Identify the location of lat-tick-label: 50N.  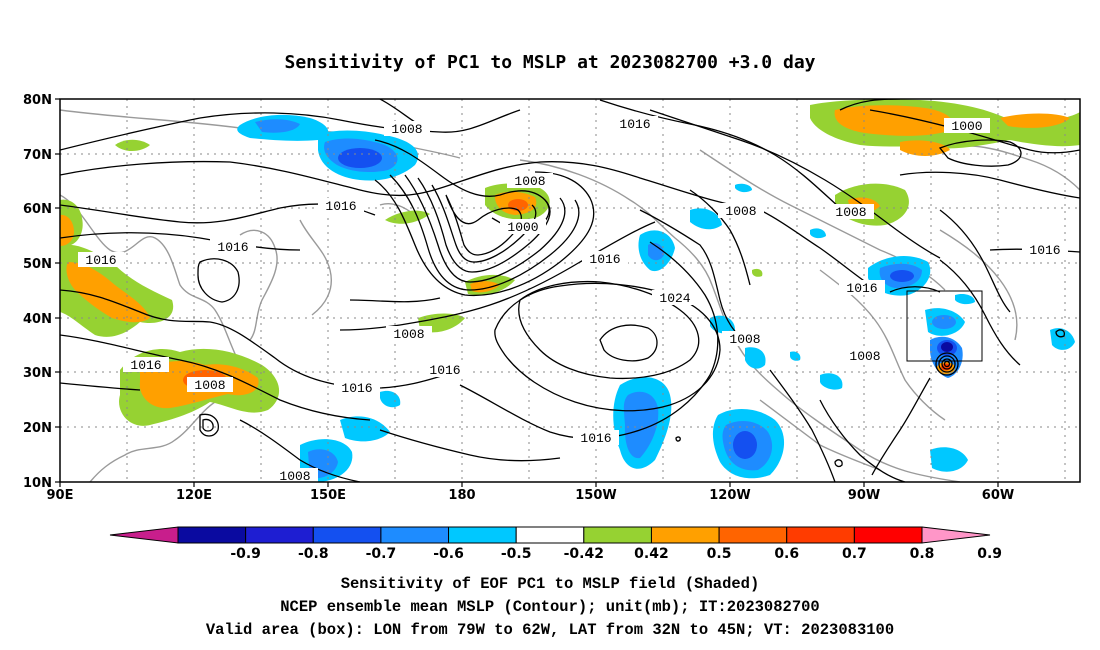
(37, 264).